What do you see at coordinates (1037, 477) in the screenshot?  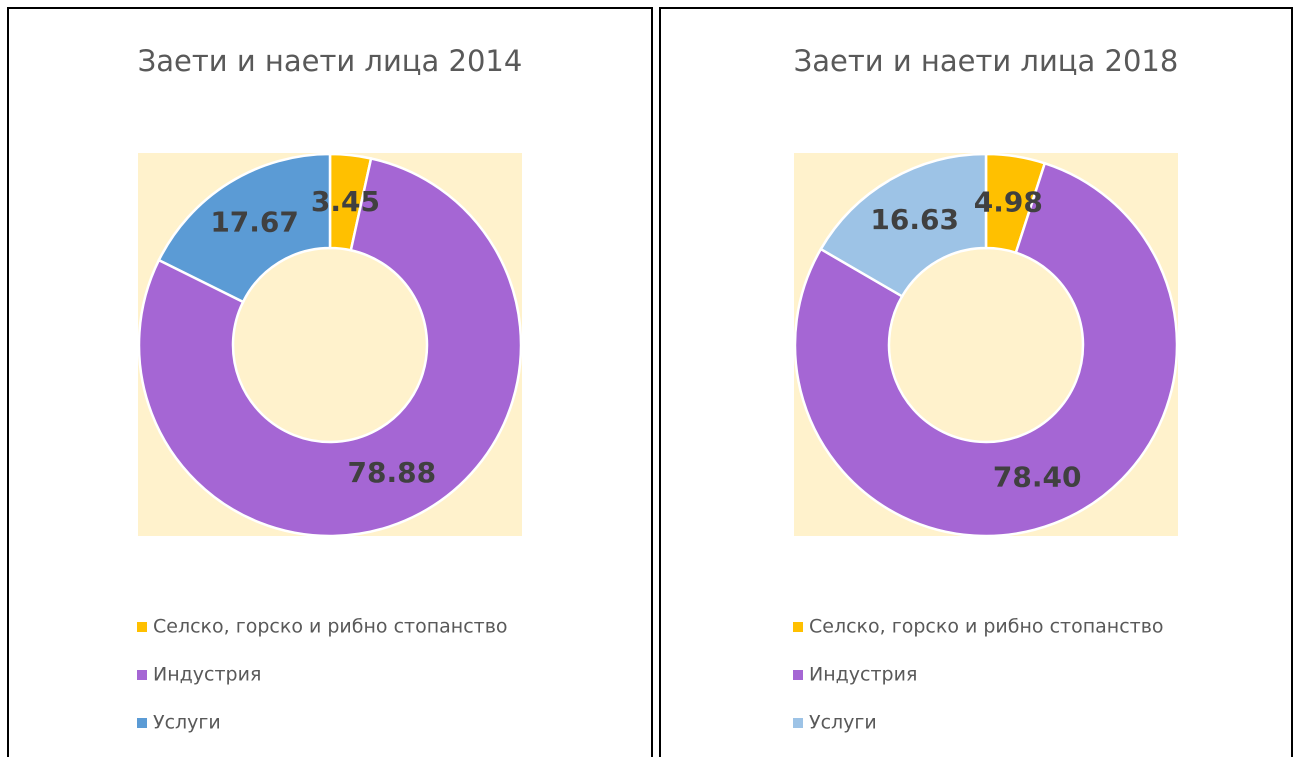 I see `data-label: 78.40` at bounding box center [1037, 477].